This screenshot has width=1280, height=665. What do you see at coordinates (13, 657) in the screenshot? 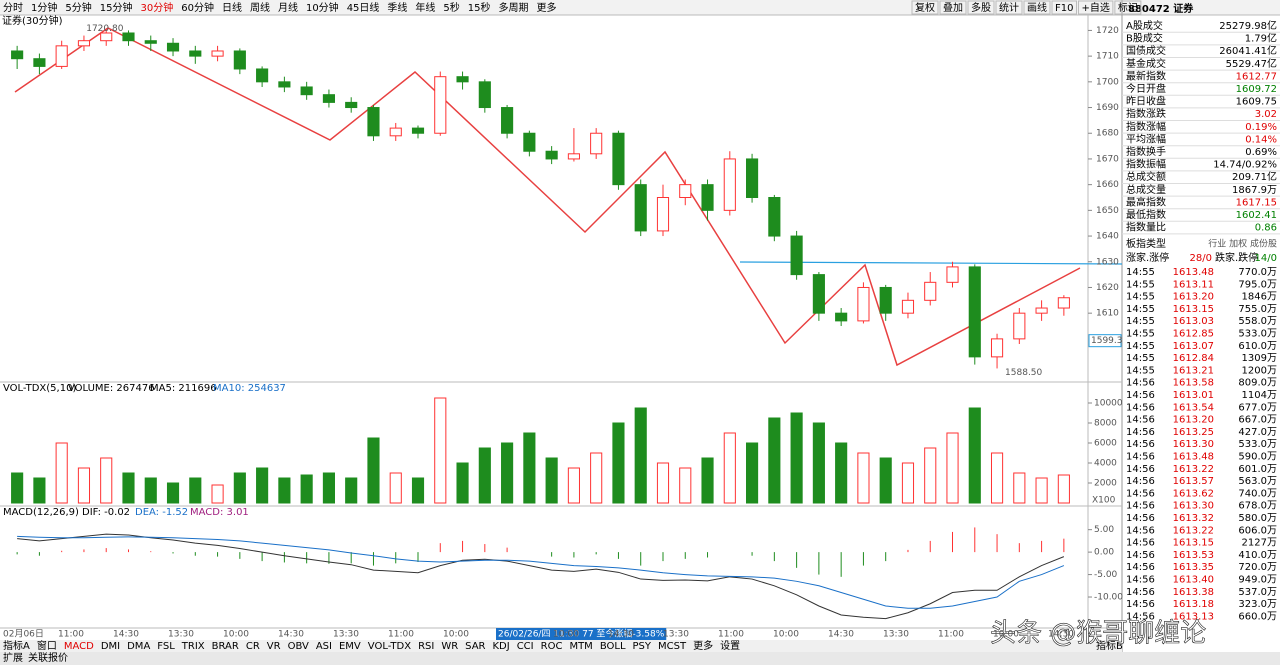
I see `footer-item: 扩展` at bounding box center [13, 657].